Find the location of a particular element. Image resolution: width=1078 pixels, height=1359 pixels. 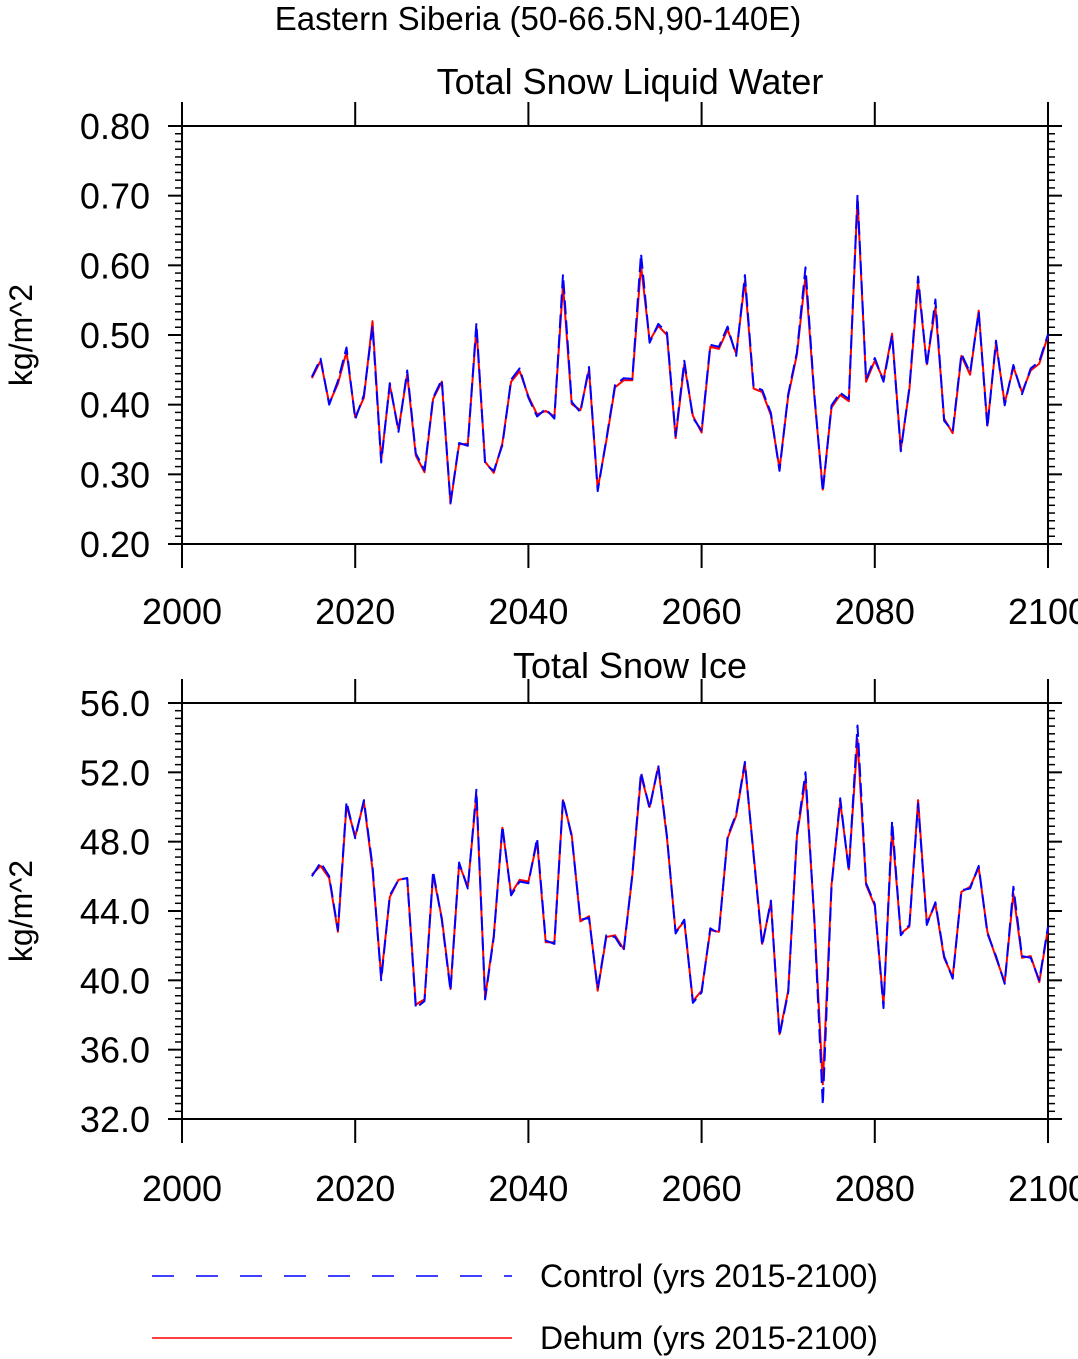

y-tick-label: 0.30 is located at coordinates (115, 474).